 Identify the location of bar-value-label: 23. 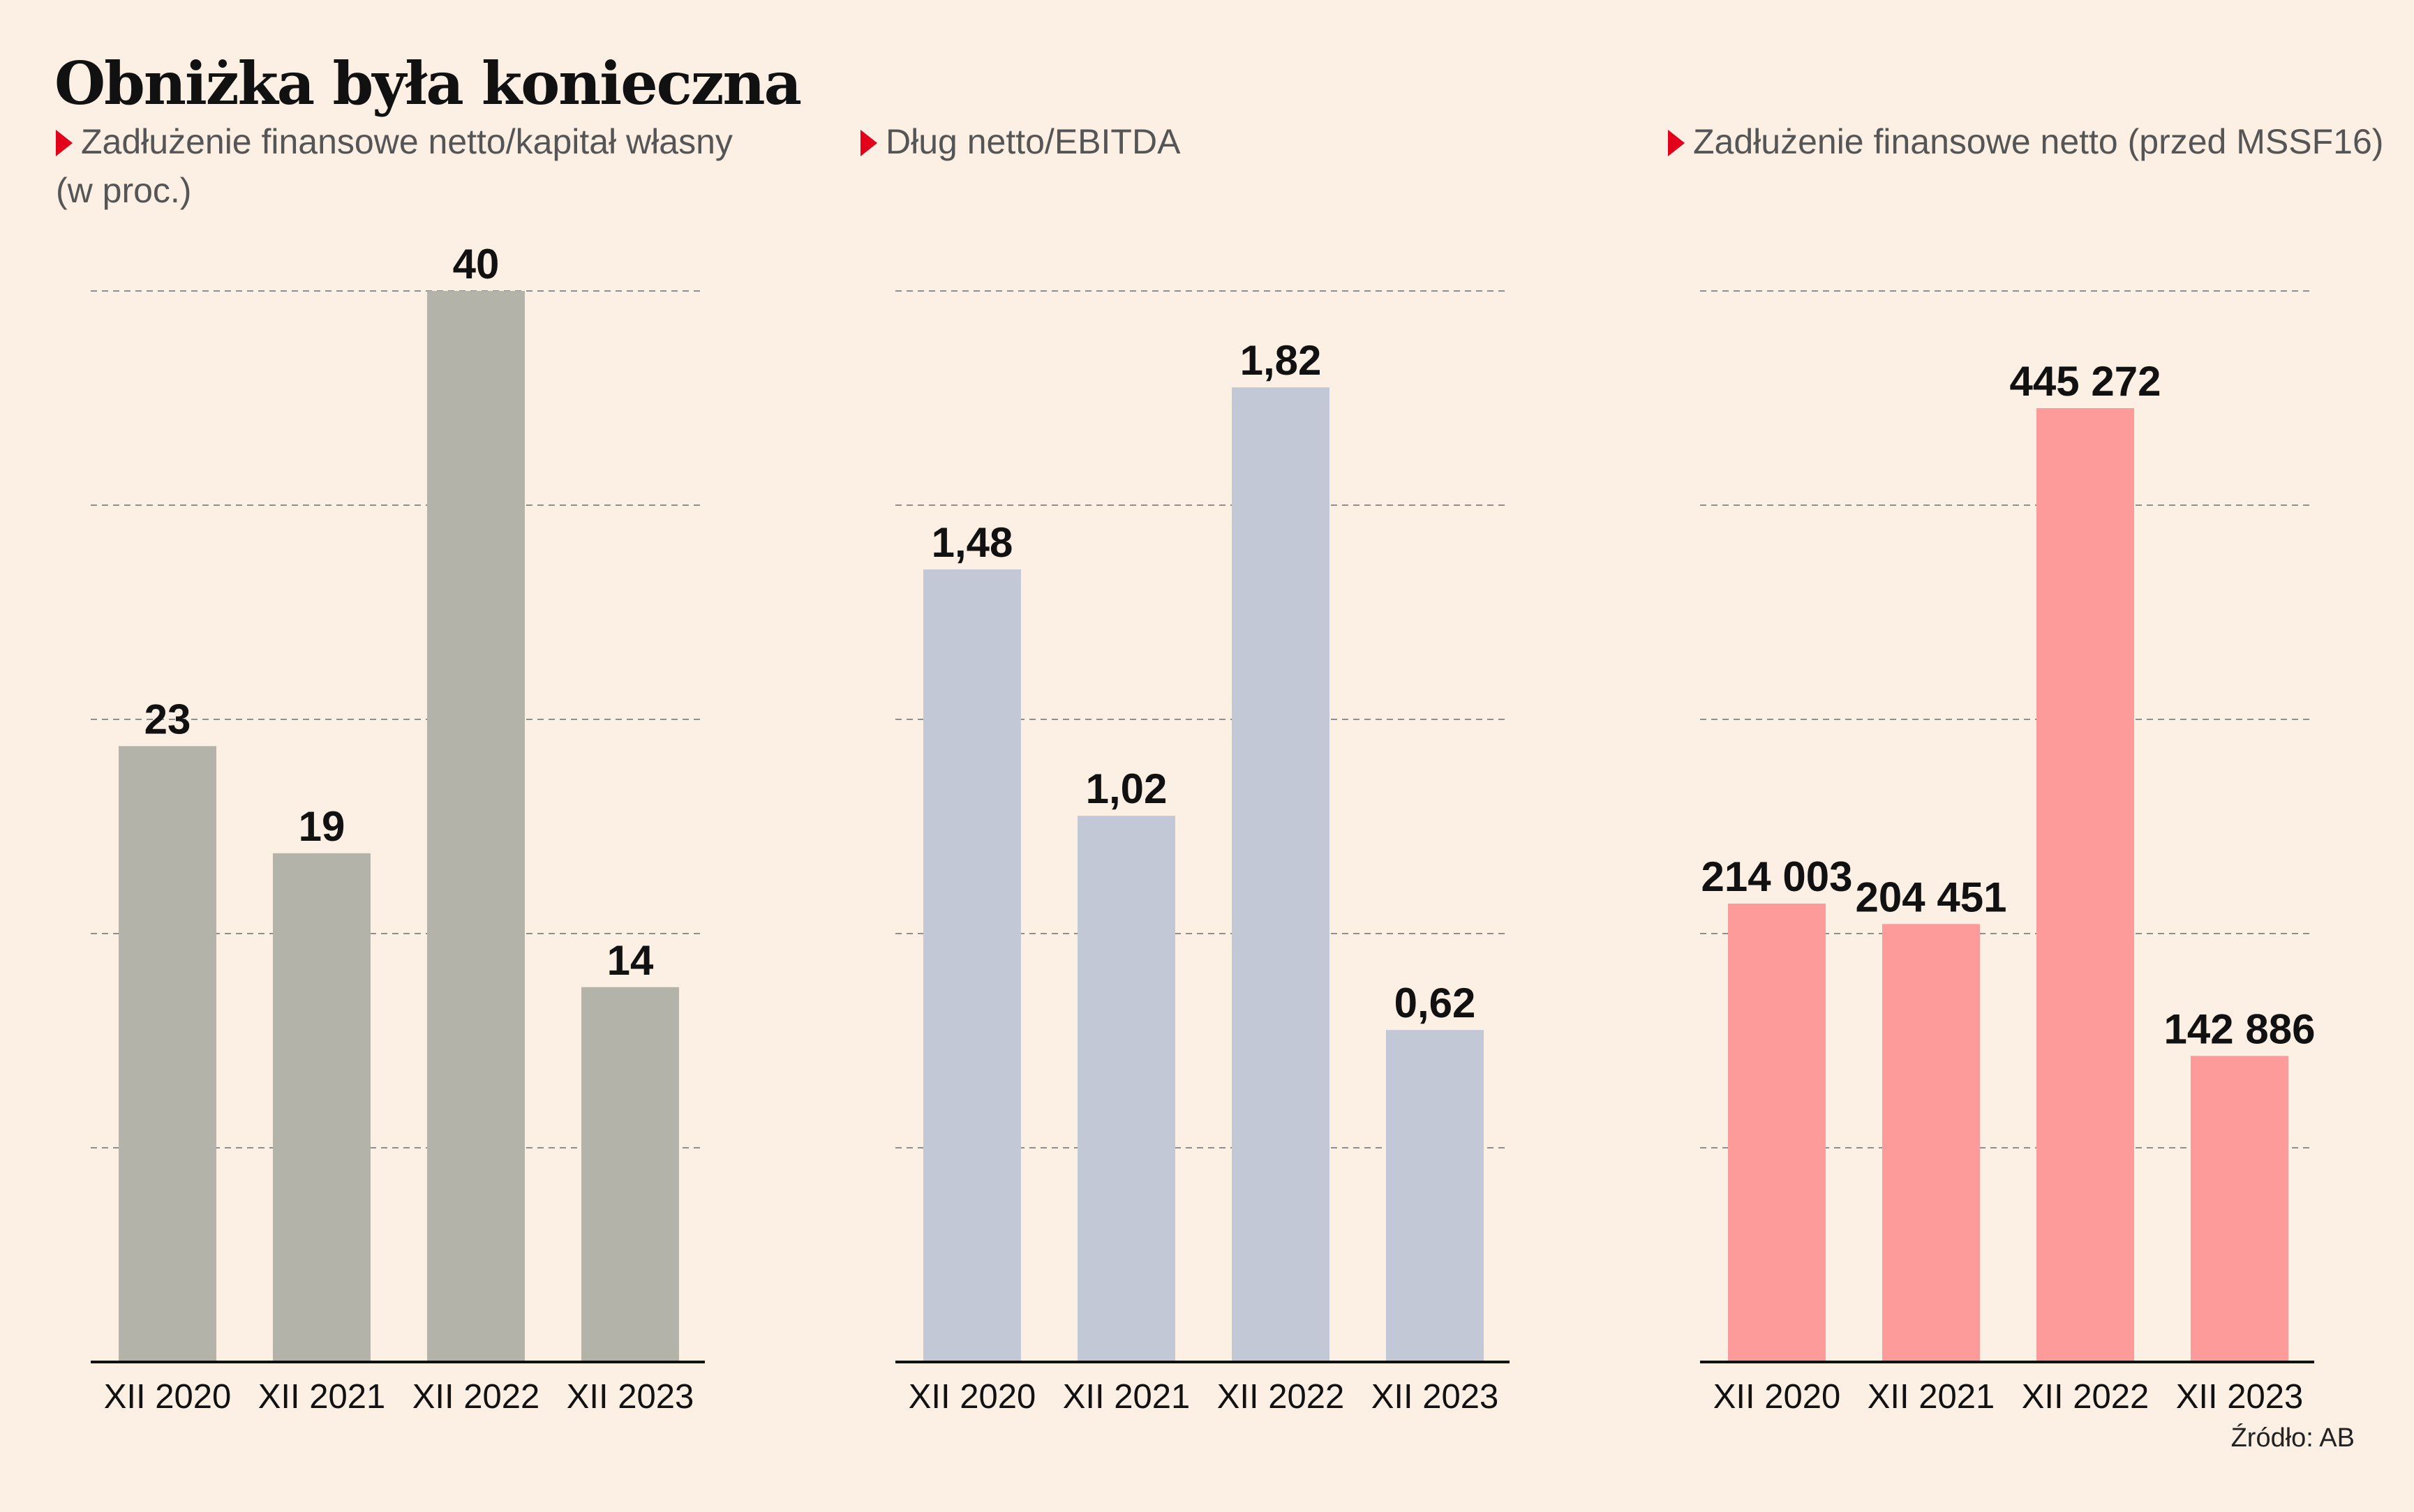
(167, 719).